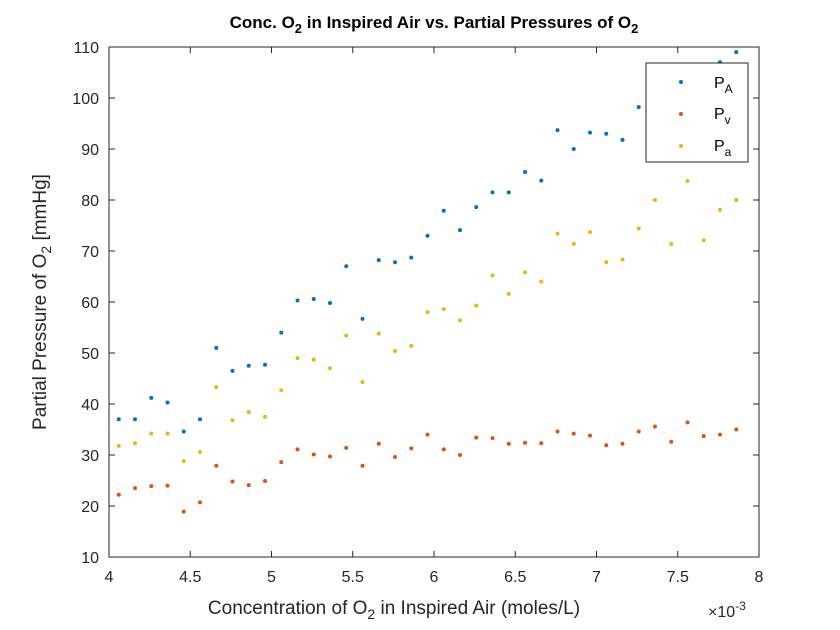 This screenshot has height=630, width=840. I want to click on x-tick-label: 7, so click(596, 577).